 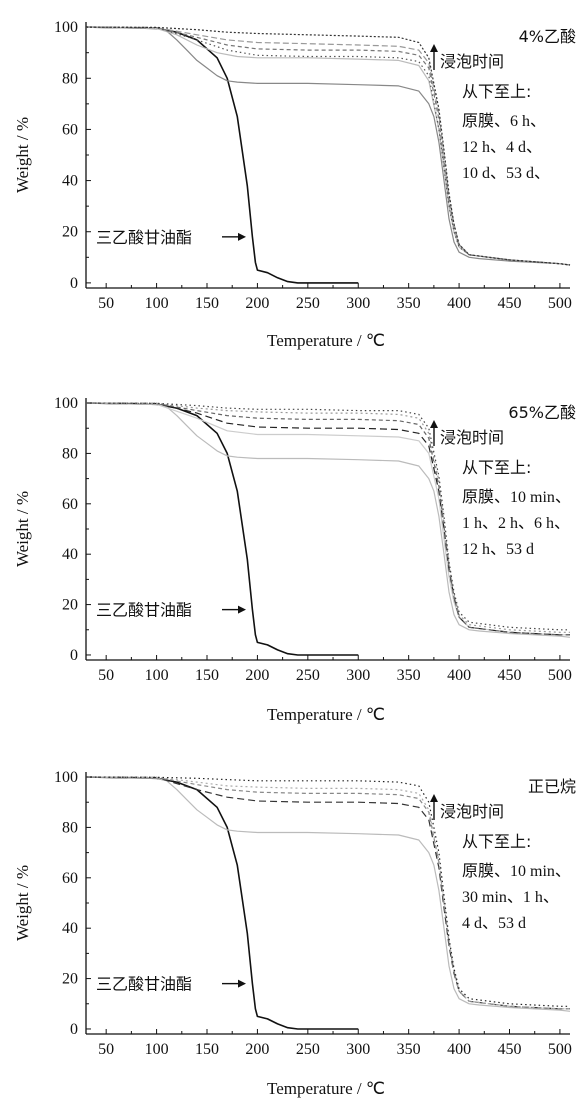 What do you see at coordinates (542, 412) in the screenshot?
I see `panel-title: 65%乙酸` at bounding box center [542, 412].